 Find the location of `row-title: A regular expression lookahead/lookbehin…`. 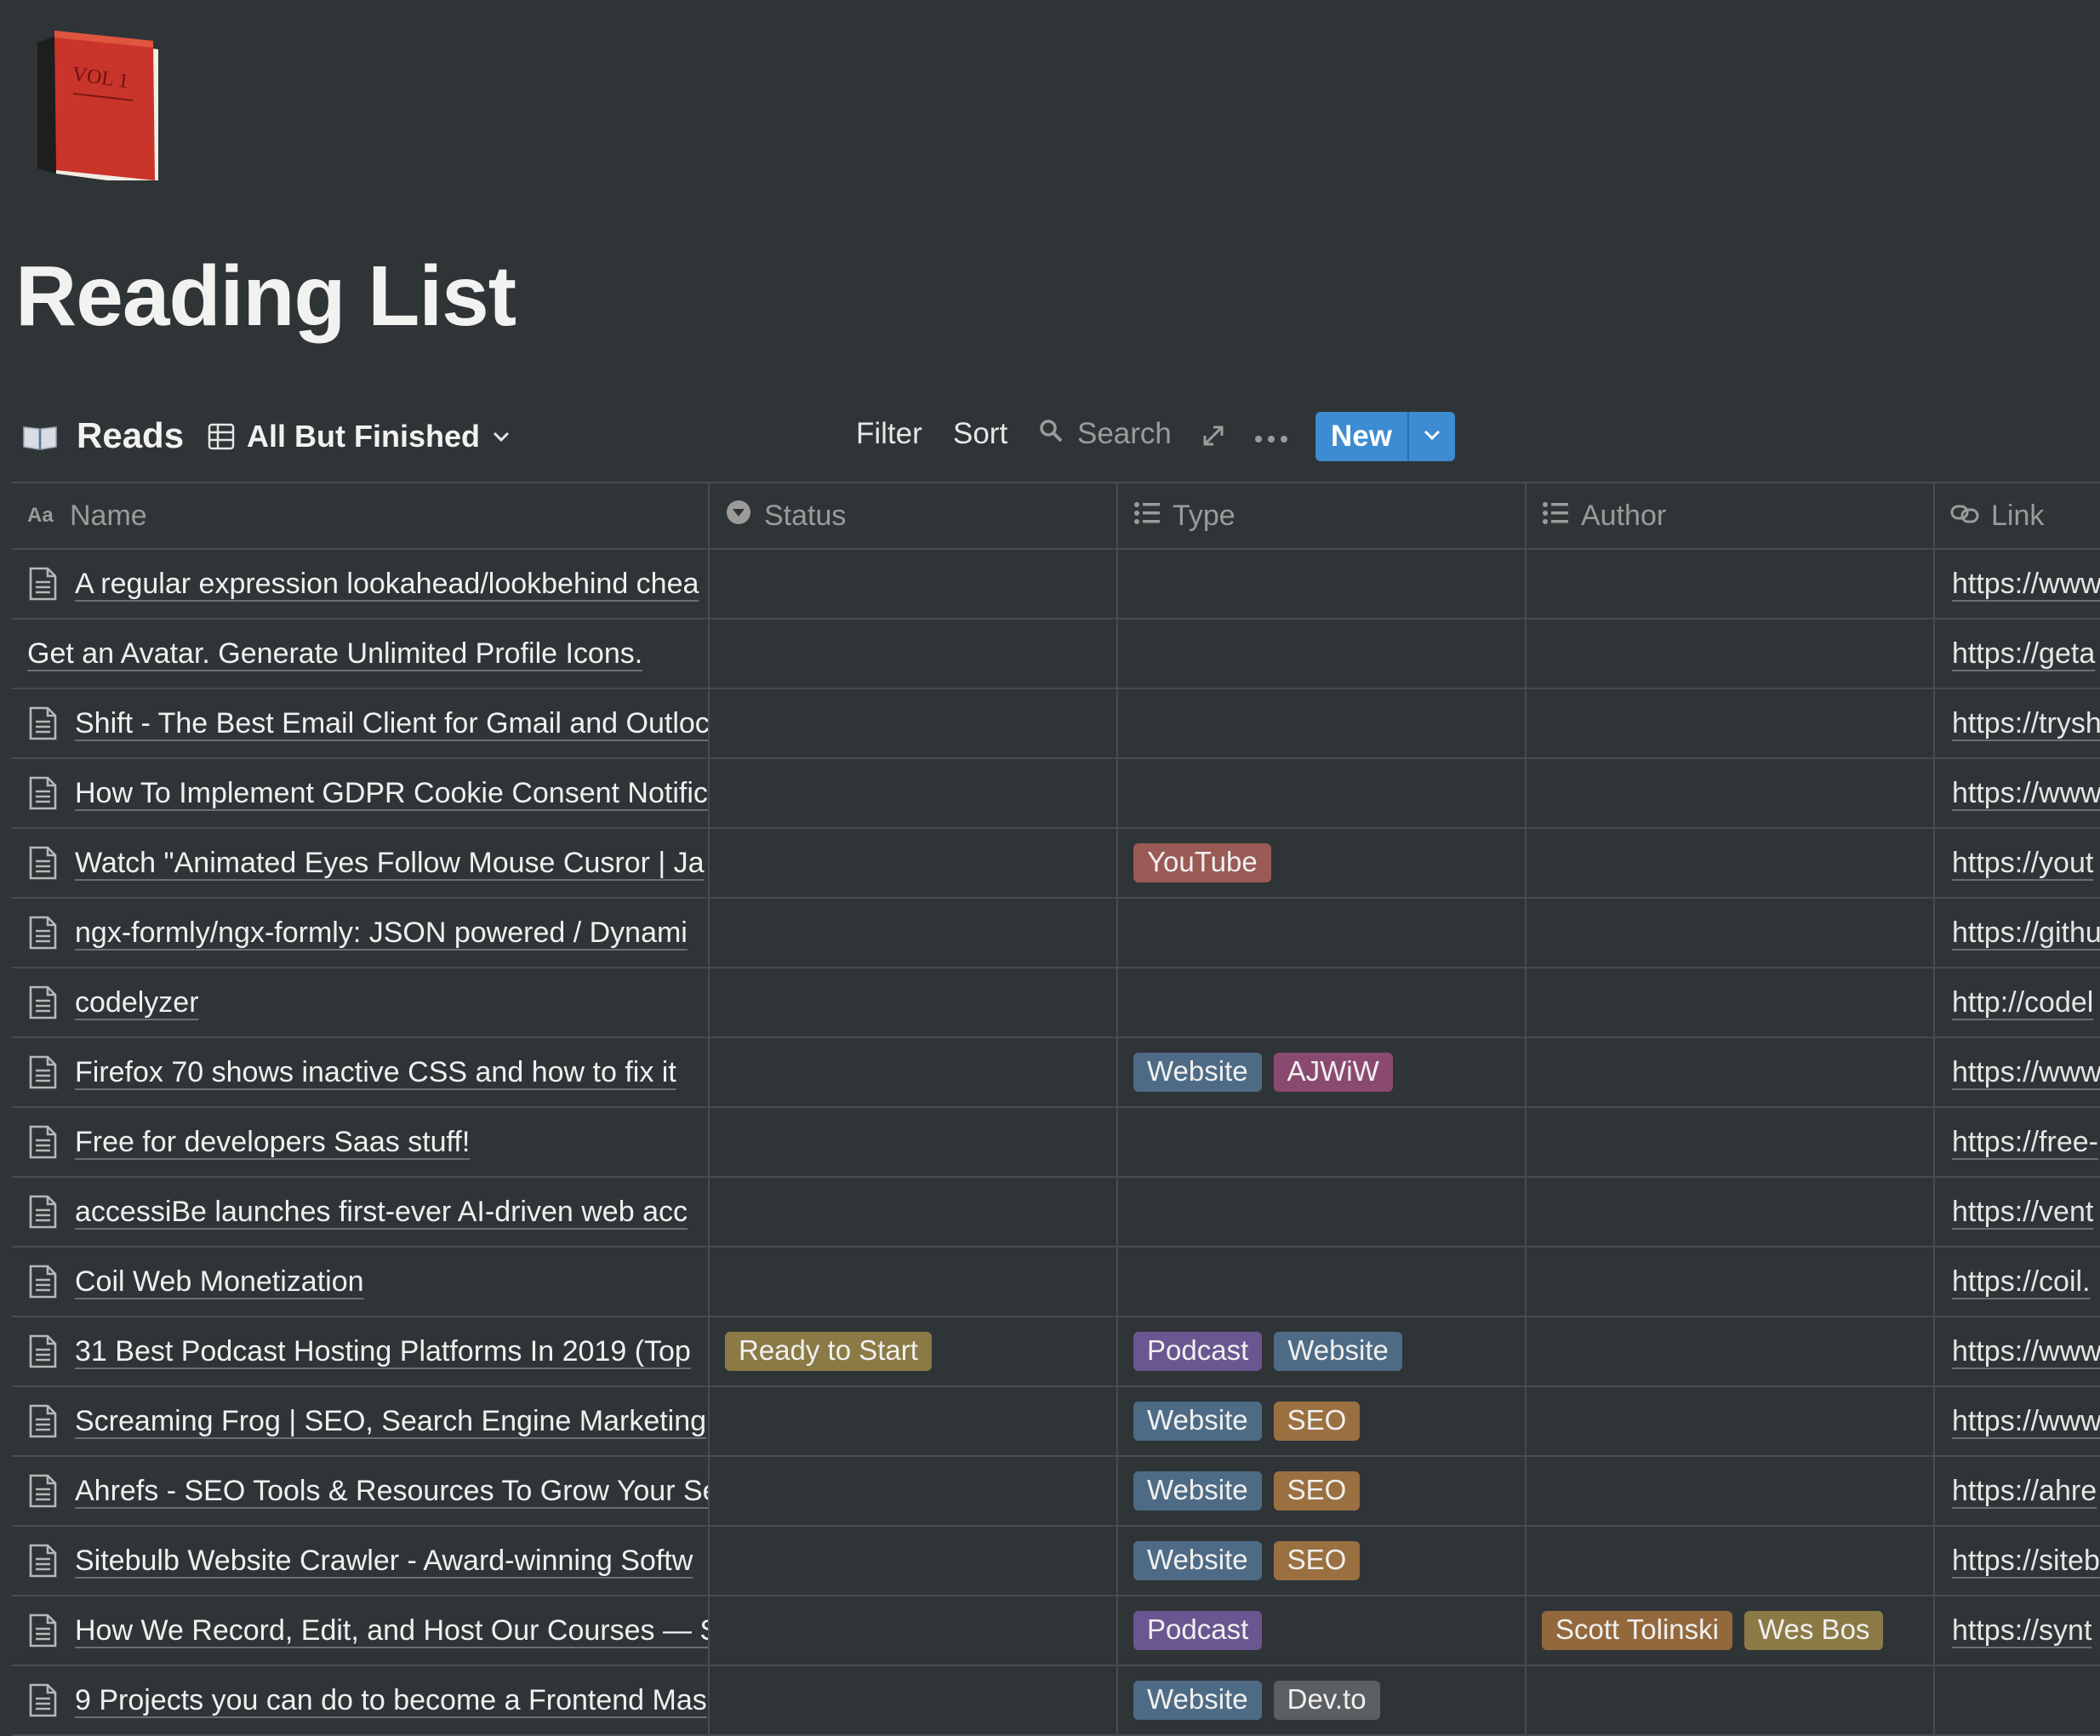

row-title: A regular expression lookahead/lookbehin… is located at coordinates (387, 583).